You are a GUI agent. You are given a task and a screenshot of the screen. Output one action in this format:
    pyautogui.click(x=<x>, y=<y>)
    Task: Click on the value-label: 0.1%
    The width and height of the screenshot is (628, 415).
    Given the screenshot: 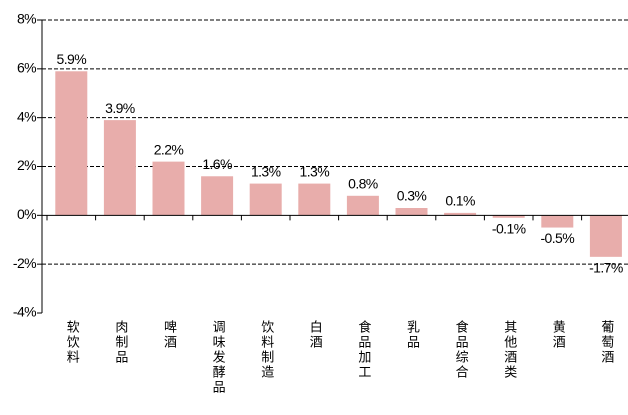 What is the action you would take?
    pyautogui.click(x=460, y=201)
    